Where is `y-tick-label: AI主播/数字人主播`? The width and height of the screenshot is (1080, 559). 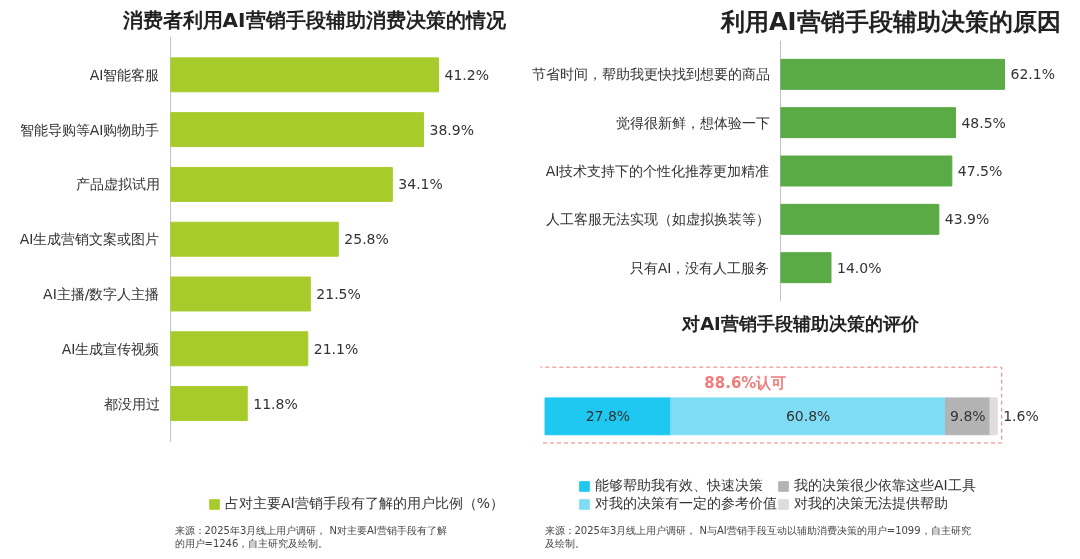 y-tick-label: AI主播/数字人主播 is located at coordinates (101, 294).